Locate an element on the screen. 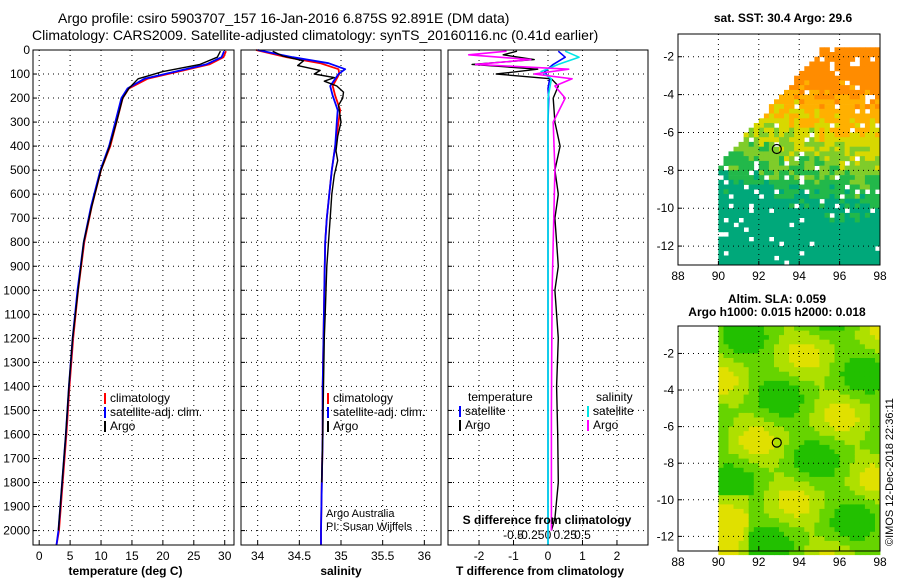  sst-map-title: sat. SST: 30.4 Argo: 29.6 is located at coordinates (783, 18).